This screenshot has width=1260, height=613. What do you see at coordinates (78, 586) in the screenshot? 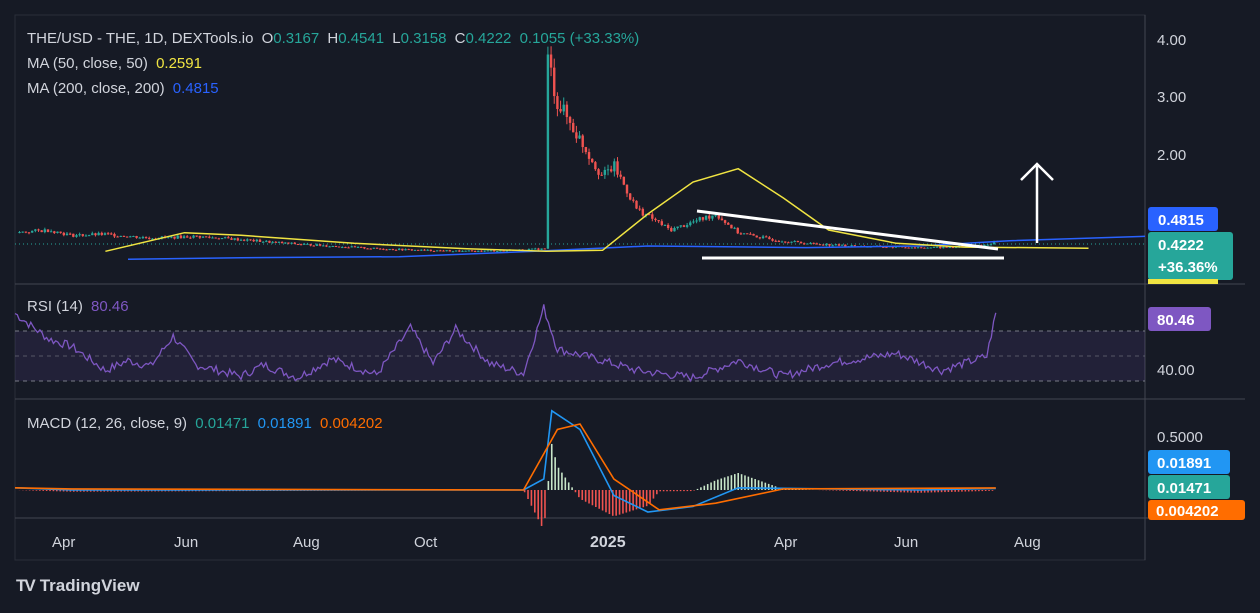
I see `tradingview-logo: TV TradingView` at bounding box center [78, 586].